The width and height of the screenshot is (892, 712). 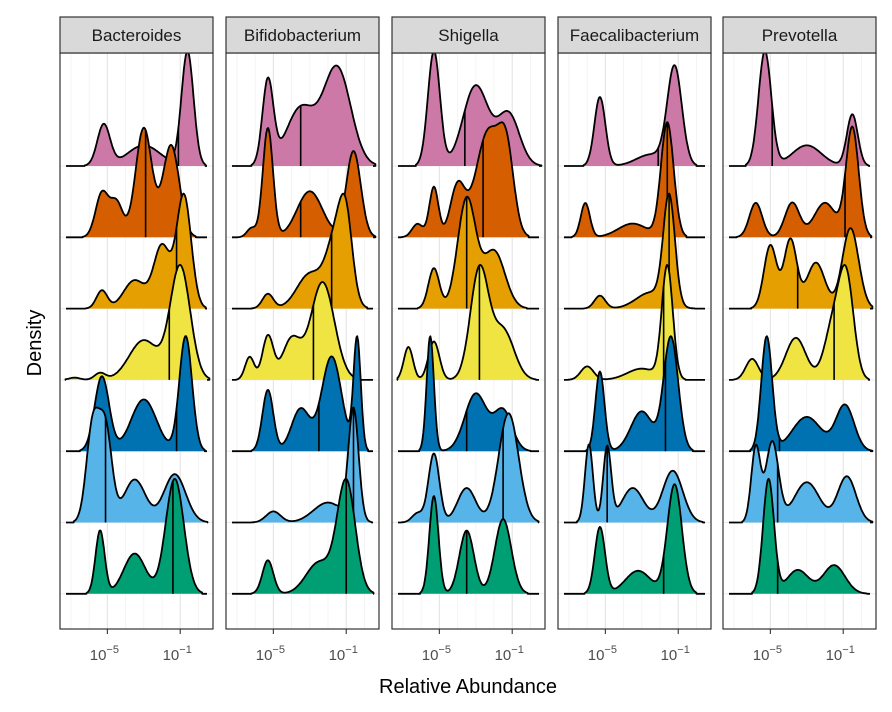 What do you see at coordinates (35, 343) in the screenshot?
I see `y-axis-title: Density` at bounding box center [35, 343].